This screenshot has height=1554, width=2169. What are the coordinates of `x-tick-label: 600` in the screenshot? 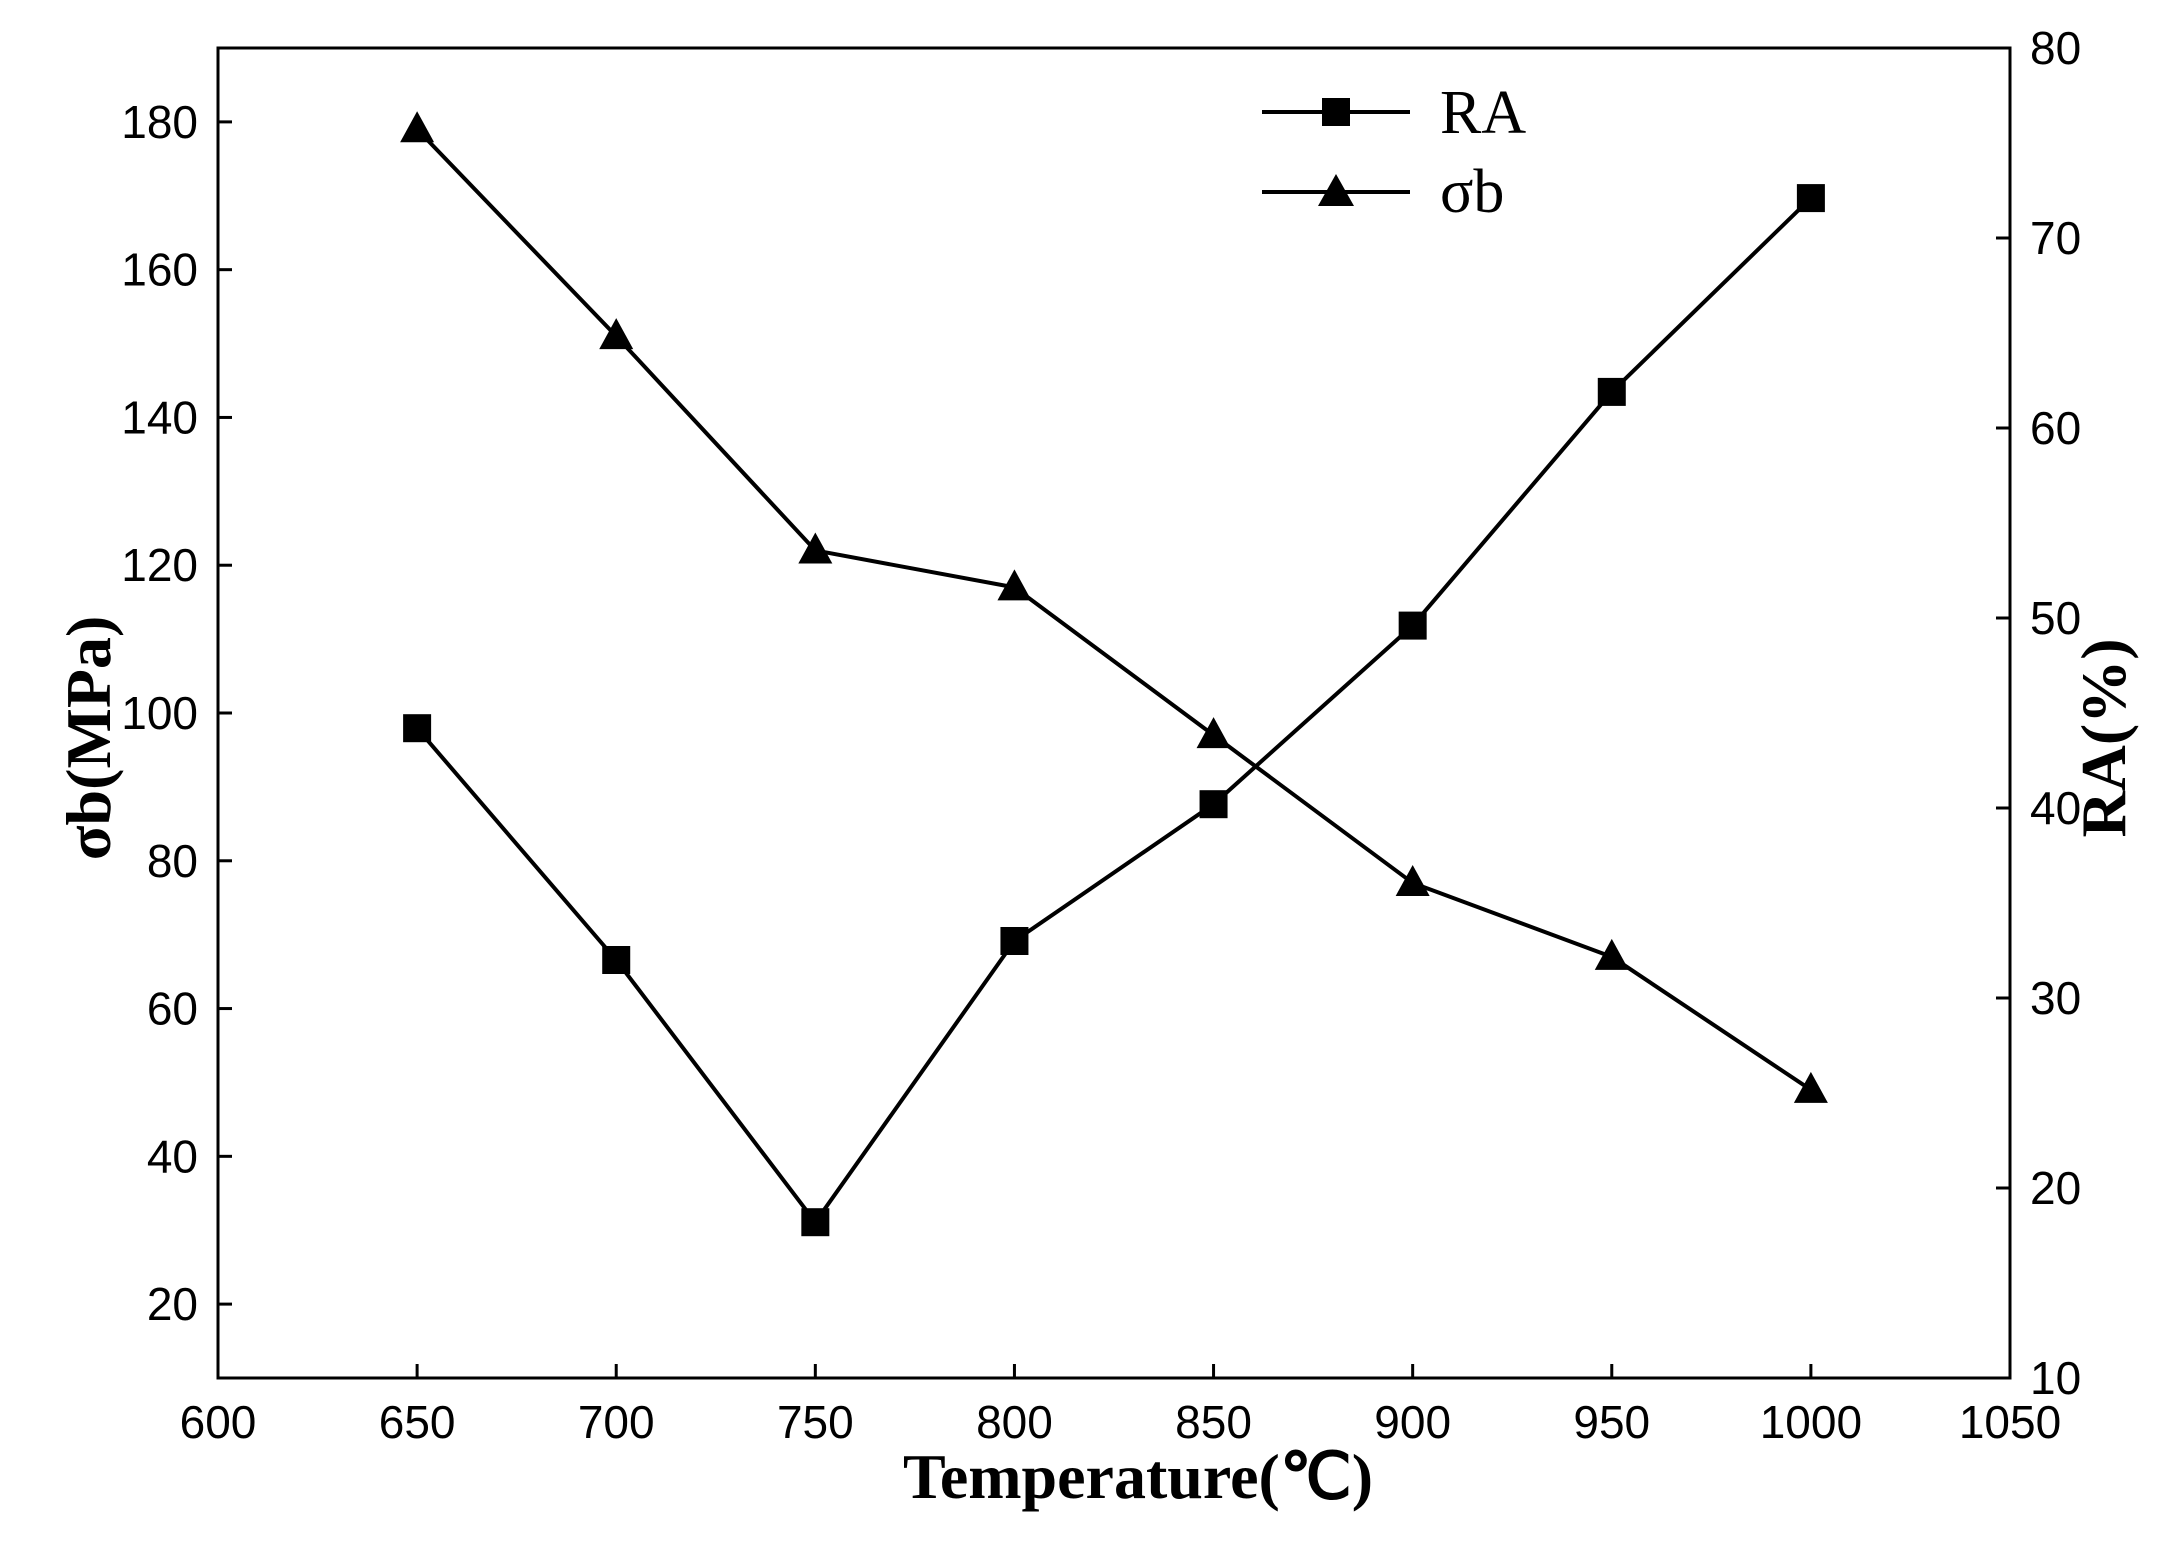 It's located at (218, 1422).